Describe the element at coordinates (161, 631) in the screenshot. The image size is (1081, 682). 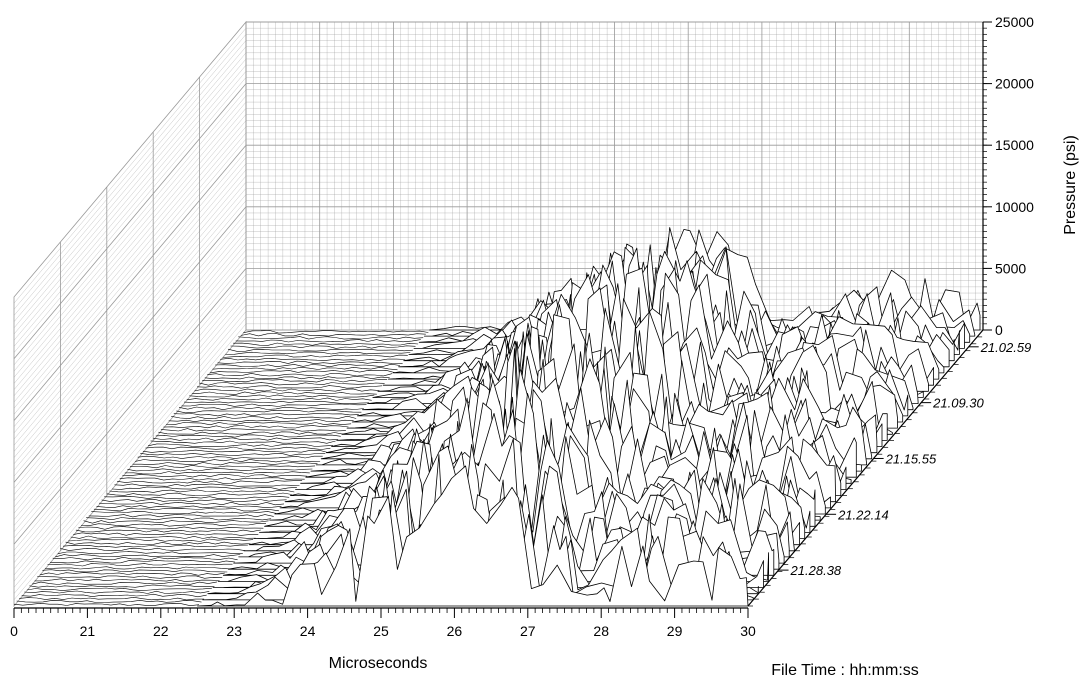
I see `x-tick-label: 22` at that location.